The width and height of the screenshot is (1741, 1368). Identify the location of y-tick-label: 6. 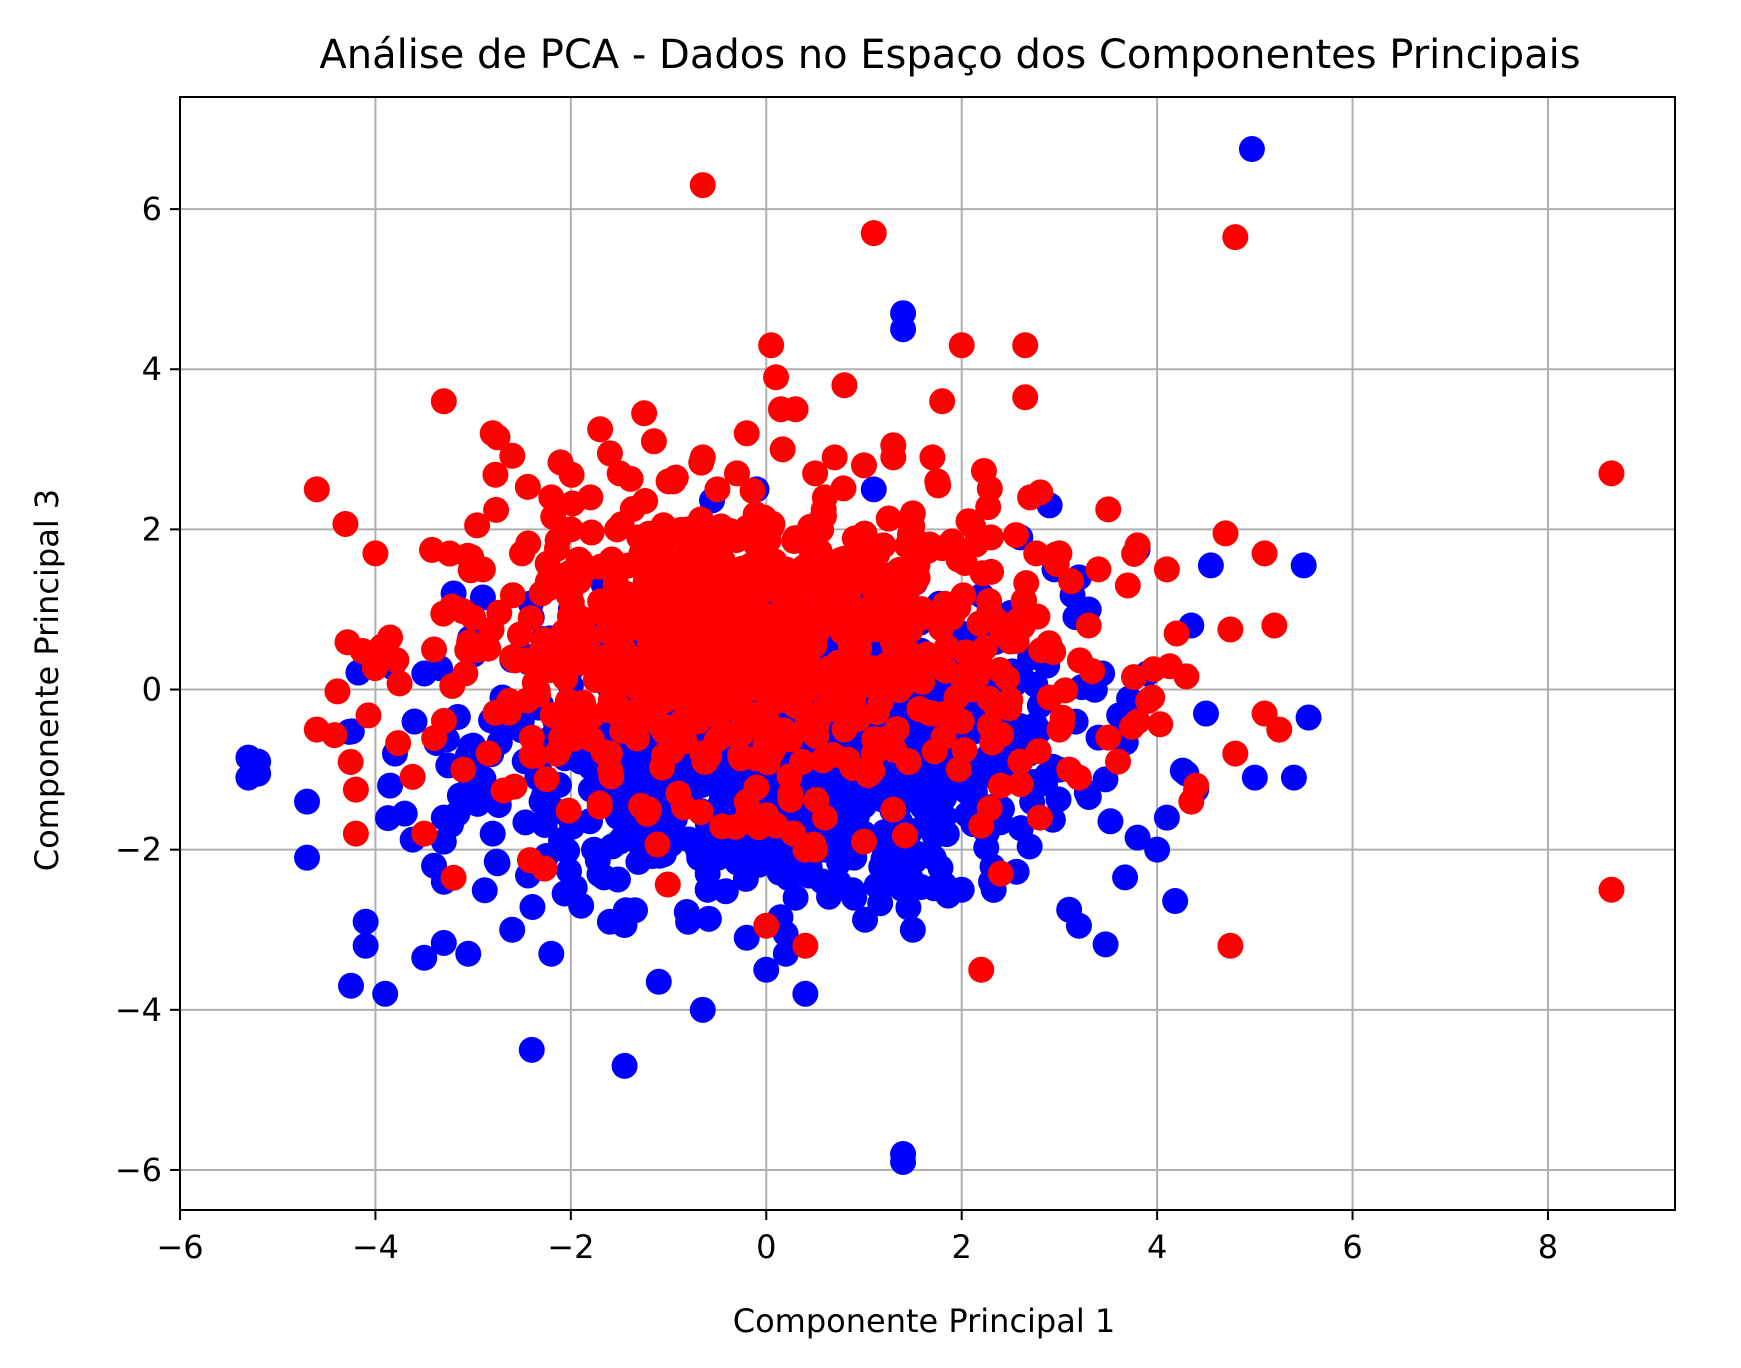
(152, 209).